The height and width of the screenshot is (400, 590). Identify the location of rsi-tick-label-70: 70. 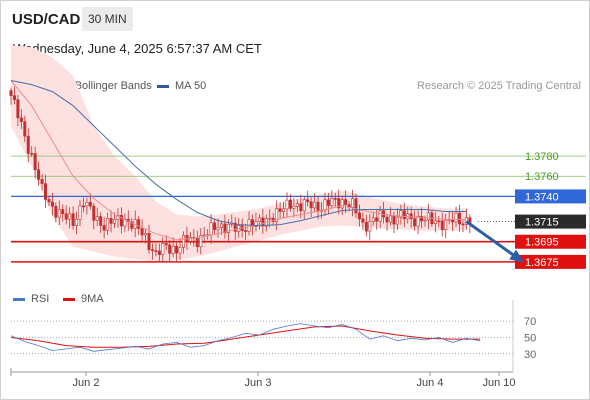
(530, 322).